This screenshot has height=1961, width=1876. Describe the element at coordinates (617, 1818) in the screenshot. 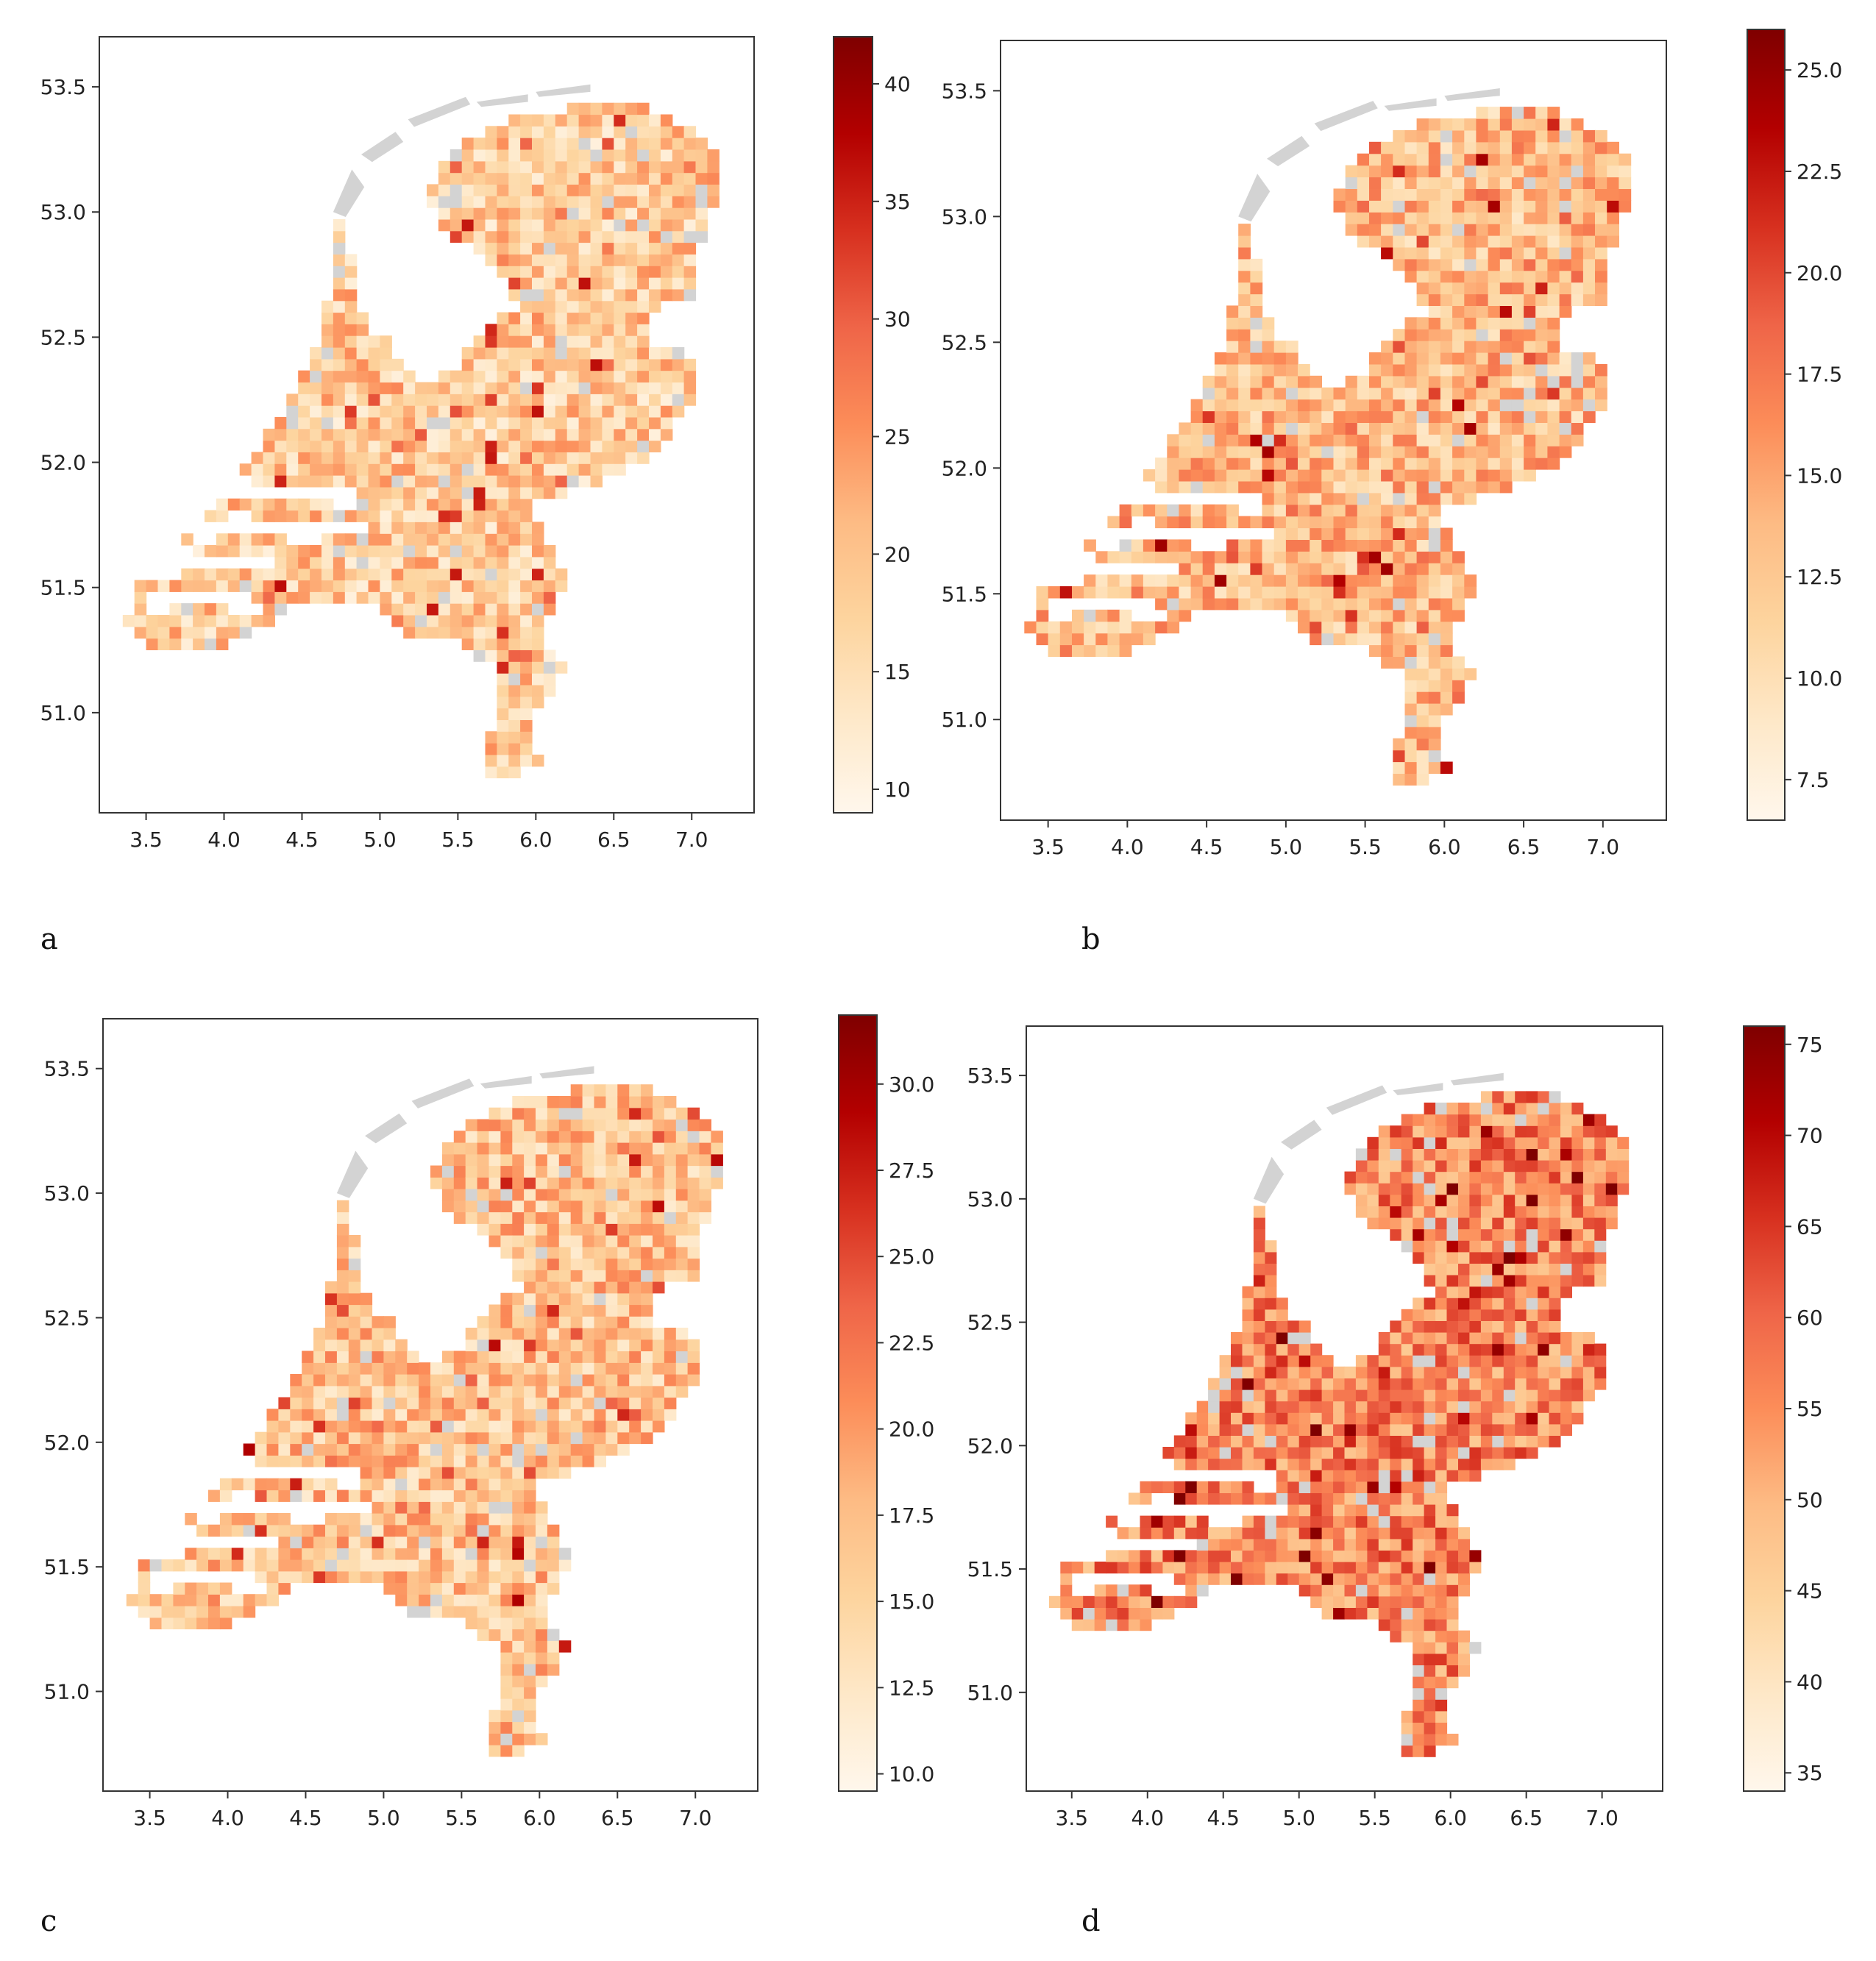

I see `x-tick-label: 6.5` at that location.